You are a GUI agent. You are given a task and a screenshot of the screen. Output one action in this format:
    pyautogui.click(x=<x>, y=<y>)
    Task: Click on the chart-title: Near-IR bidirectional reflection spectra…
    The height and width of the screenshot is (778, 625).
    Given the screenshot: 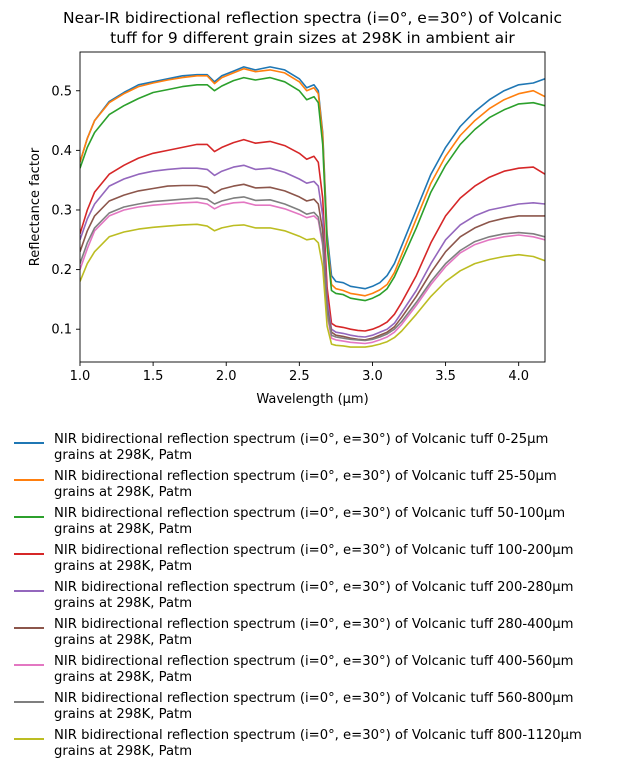 What is the action you would take?
    pyautogui.click(x=312, y=28)
    